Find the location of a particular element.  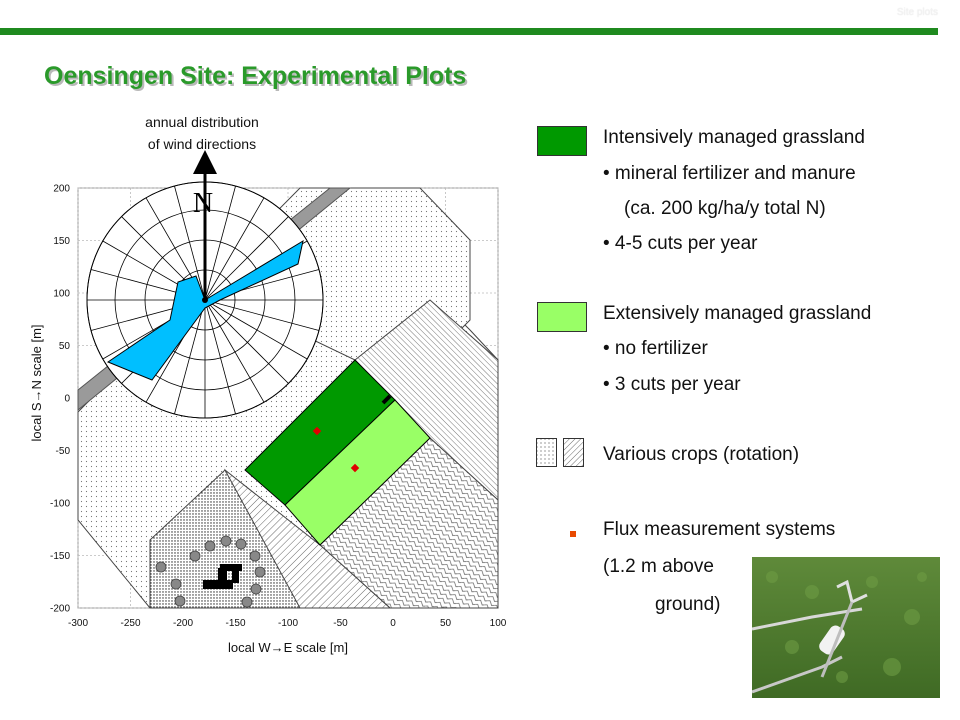

y-tick-label: -100 is located at coordinates (60, 504).